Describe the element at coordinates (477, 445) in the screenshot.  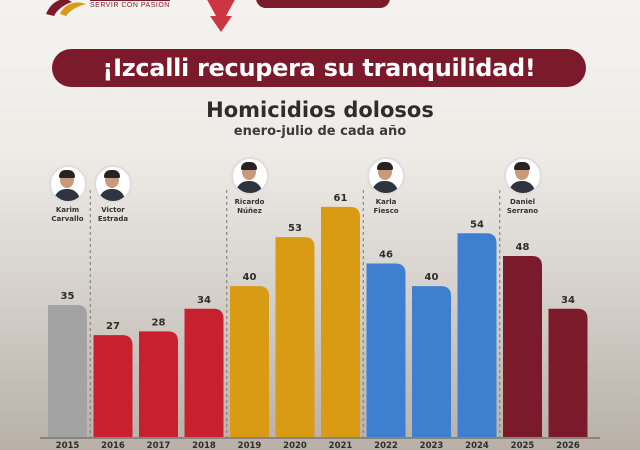
I see `x-tick-2024: 2024` at that location.